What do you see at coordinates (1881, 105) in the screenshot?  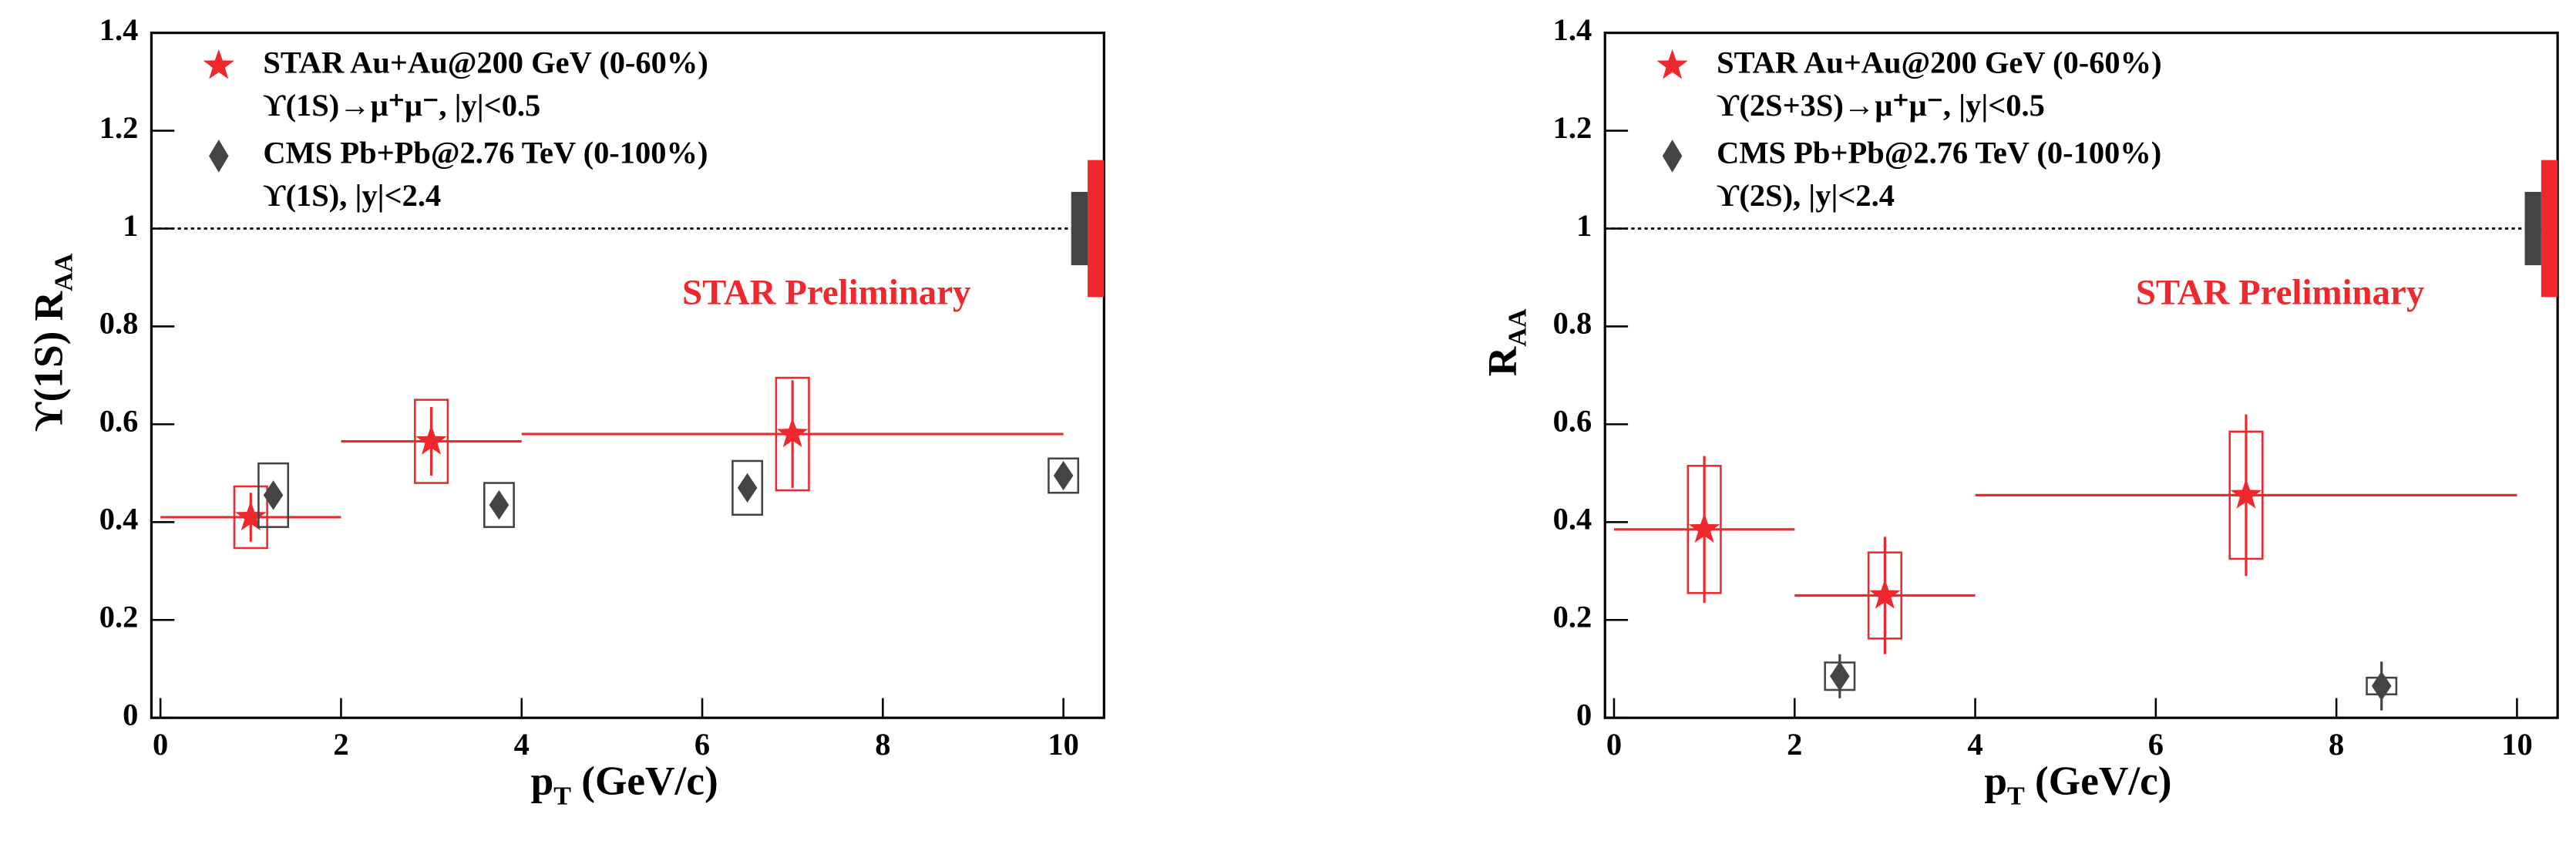 I see `legend-detail: ϒ(2S+3S)→μ⁺μ⁻, |y|<0.5` at bounding box center [1881, 105].